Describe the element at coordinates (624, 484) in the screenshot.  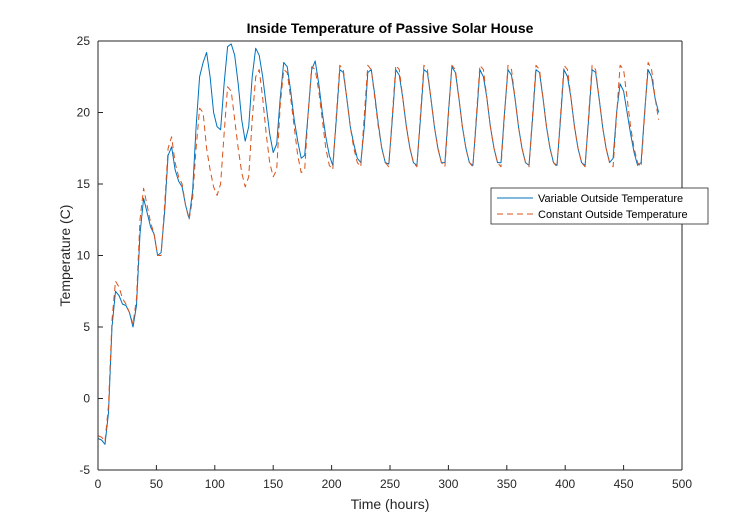
I see `x-tick-label: 450` at that location.